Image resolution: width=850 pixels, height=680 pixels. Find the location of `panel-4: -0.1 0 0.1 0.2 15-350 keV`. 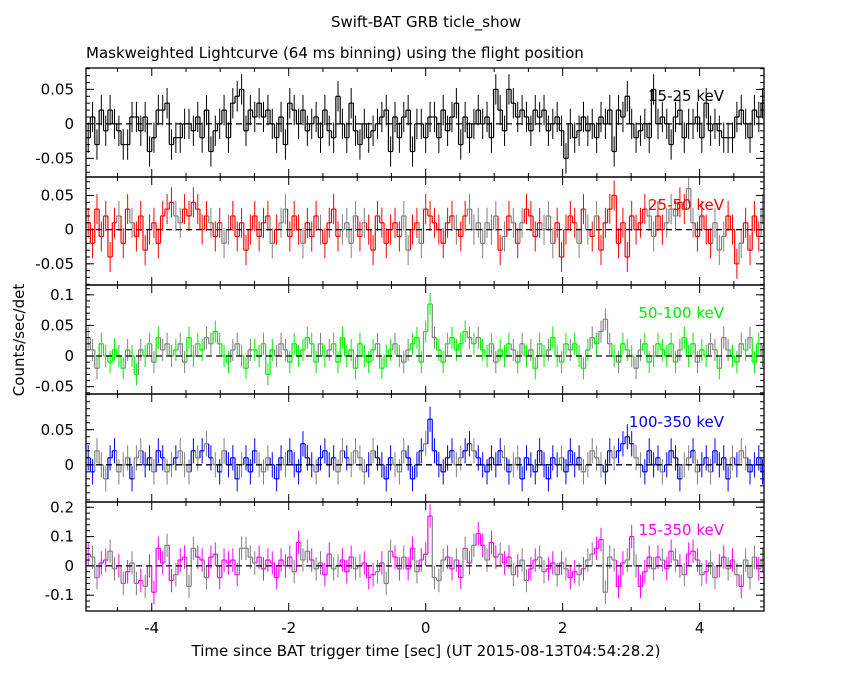

panel-4: -0.1 0 0.1 0.2 15-350 keV is located at coordinates (405, 555).